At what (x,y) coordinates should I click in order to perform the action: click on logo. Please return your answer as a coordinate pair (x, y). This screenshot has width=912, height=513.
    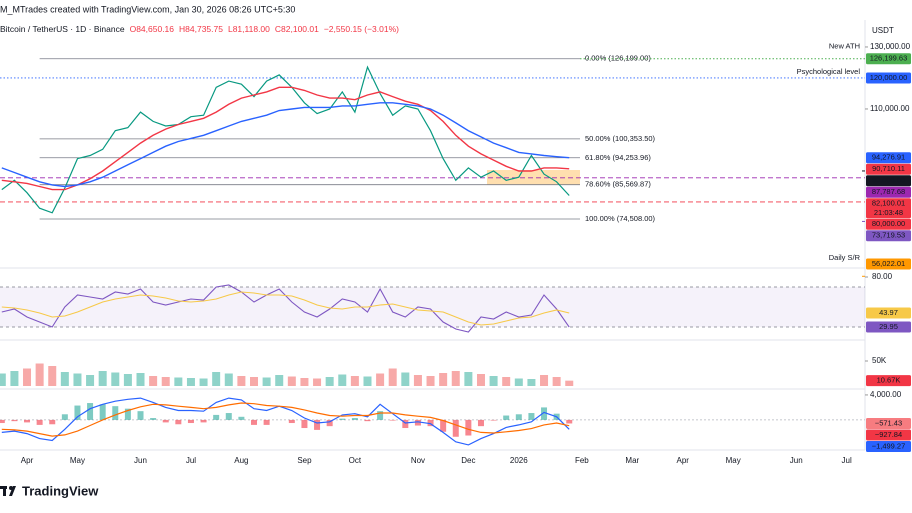
    Looking at the image, I should click on (8, 491).